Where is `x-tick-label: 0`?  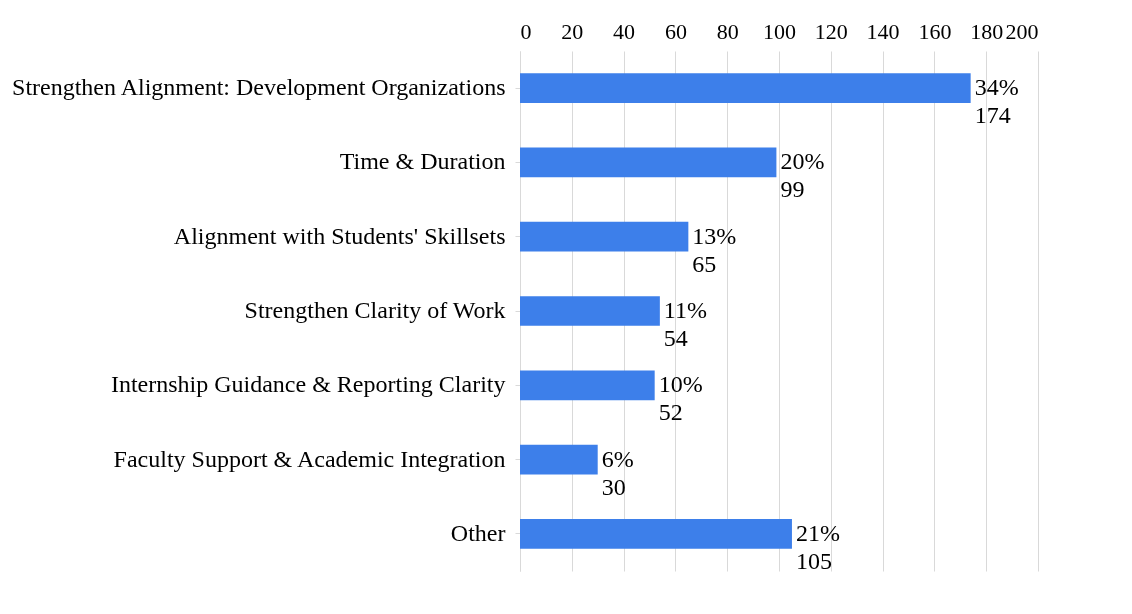 x-tick-label: 0 is located at coordinates (526, 31).